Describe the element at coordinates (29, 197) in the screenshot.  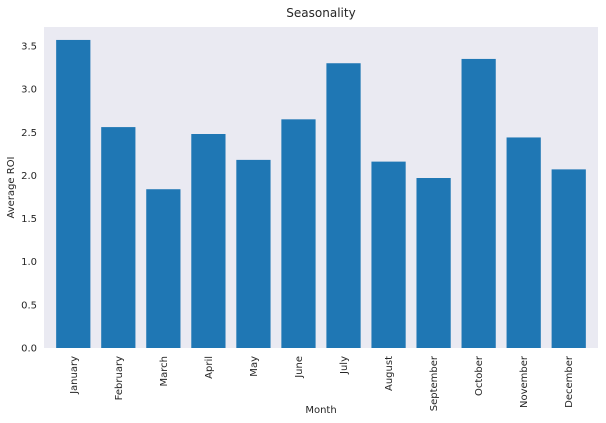
I see `y-axis-ticks: 0.0 0.5 1.0 1.5 2.0 2.5 3.0 3.5` at that location.